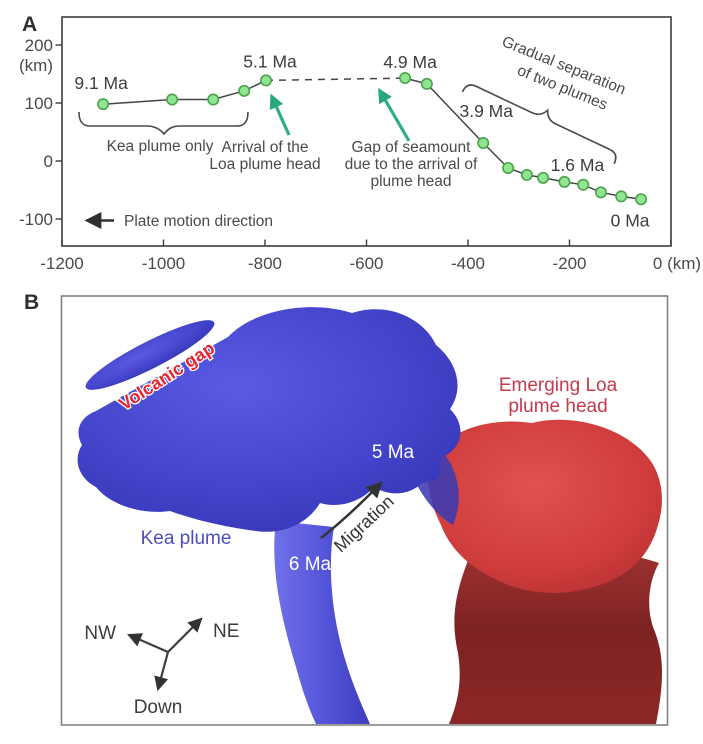 The width and height of the screenshot is (703, 744). Describe the element at coordinates (410, 62) in the screenshot. I see `age-label: 4.9 Ma` at that location.